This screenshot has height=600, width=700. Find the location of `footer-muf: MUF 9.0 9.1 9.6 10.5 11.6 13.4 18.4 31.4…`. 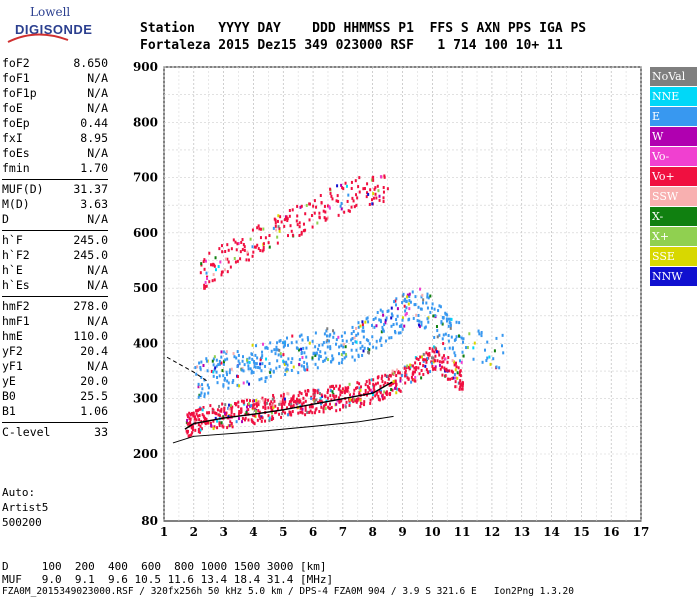

footer-muf: MUF 9.0 9.1 9.6 10.5 11.6 13.4 18.4 31.4… is located at coordinates (168, 579).